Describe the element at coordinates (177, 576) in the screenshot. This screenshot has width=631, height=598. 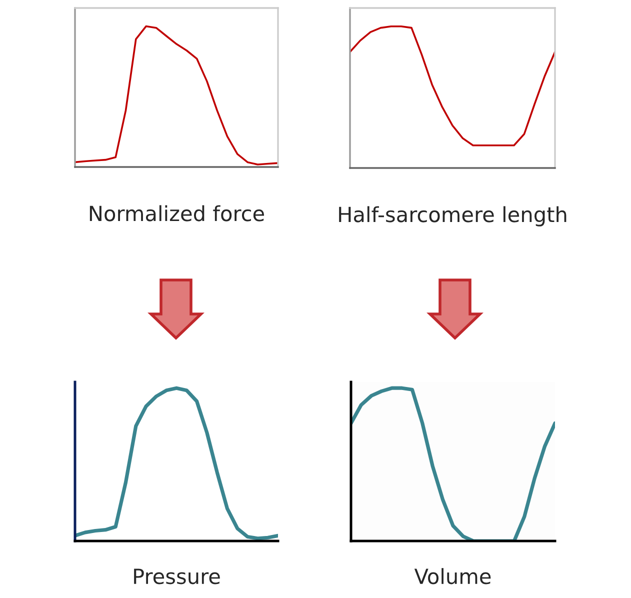
I see `x-axis-title: Pressure` at that location.